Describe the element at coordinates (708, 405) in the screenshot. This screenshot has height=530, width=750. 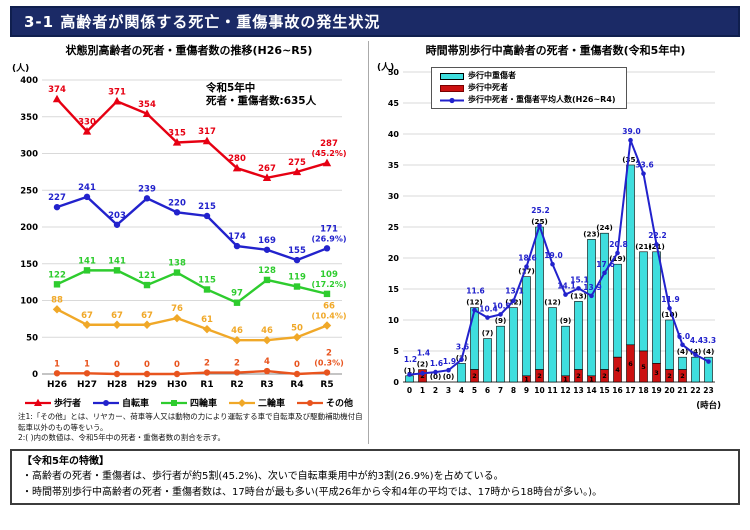
I see `right-x-unit: (時台)` at that location.